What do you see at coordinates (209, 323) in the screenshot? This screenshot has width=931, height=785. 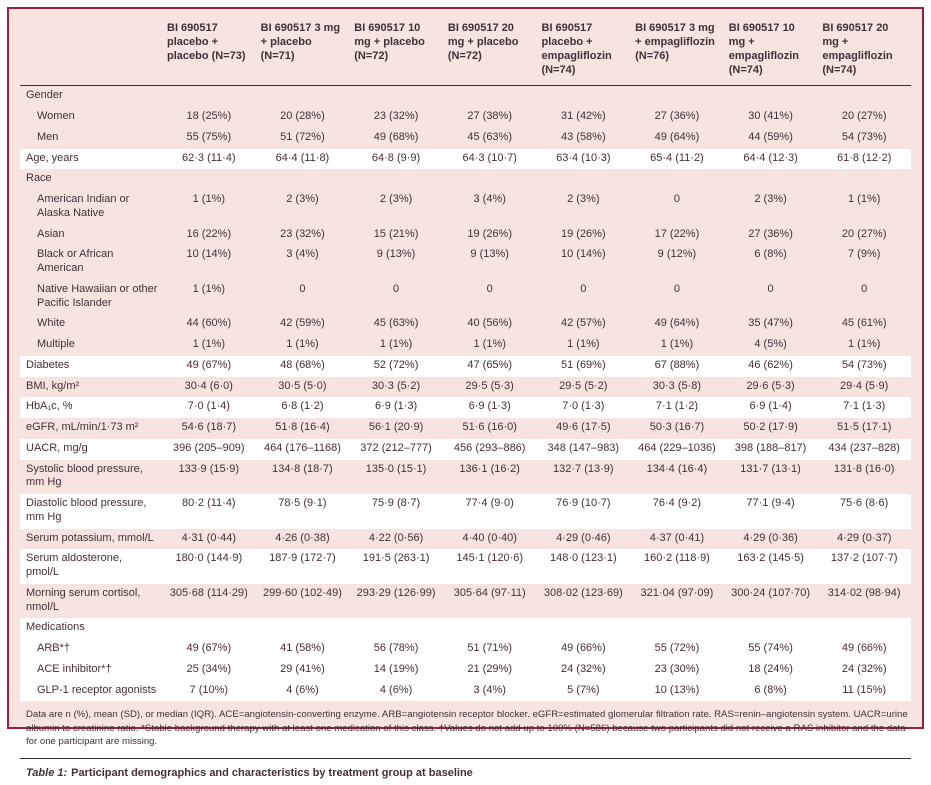 I see `data-cell: 44 (60%)` at bounding box center [209, 323].